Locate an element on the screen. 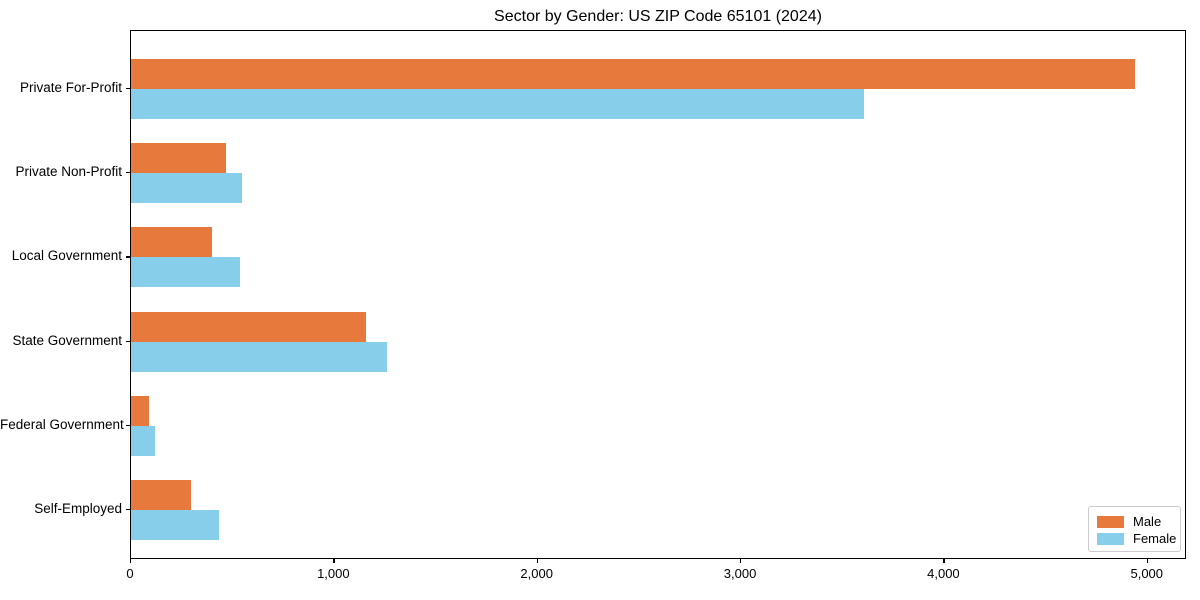 The image size is (1200, 600). y-tick-label-3: State Government is located at coordinates (67, 340).